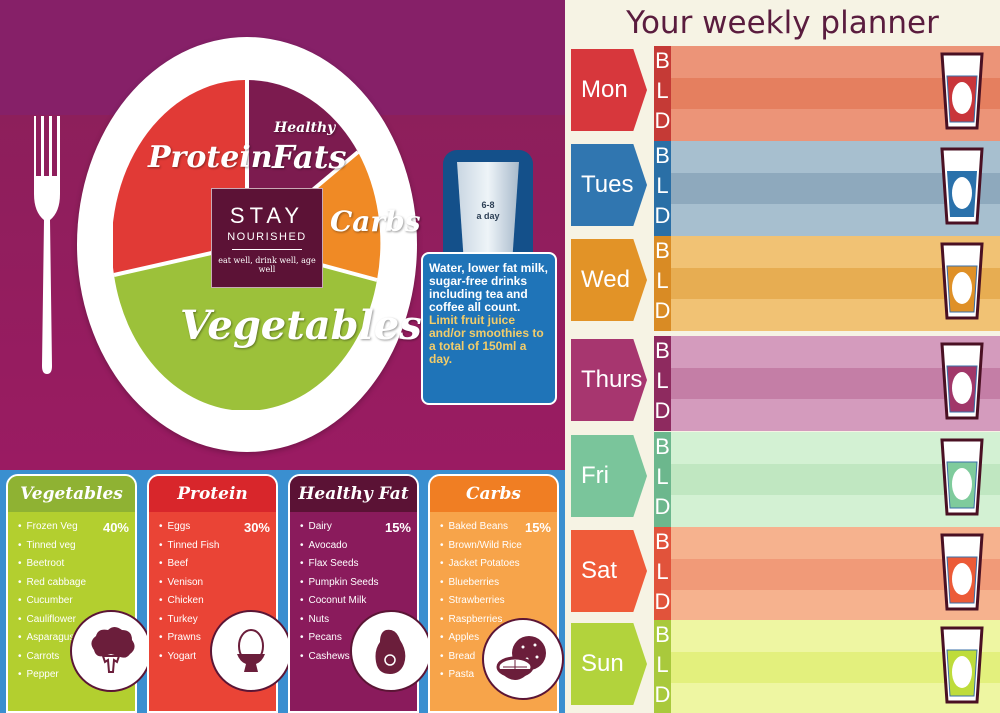 This screenshot has width=1000, height=713. I want to click on list-item: Eggs, so click(217, 527).